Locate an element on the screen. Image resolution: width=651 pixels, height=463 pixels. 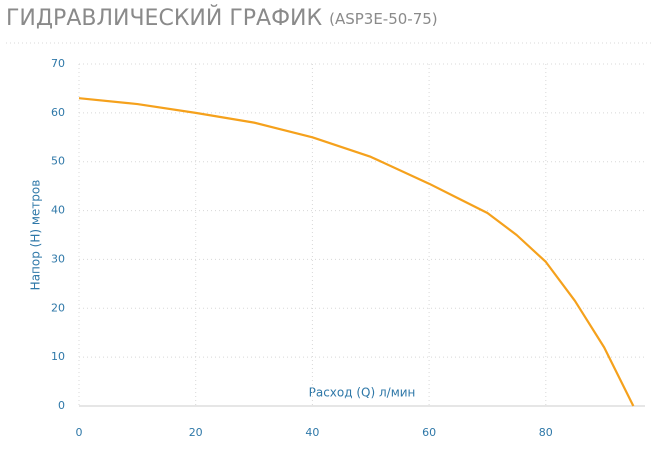
x-tick-label: 0 is located at coordinates (79, 432).